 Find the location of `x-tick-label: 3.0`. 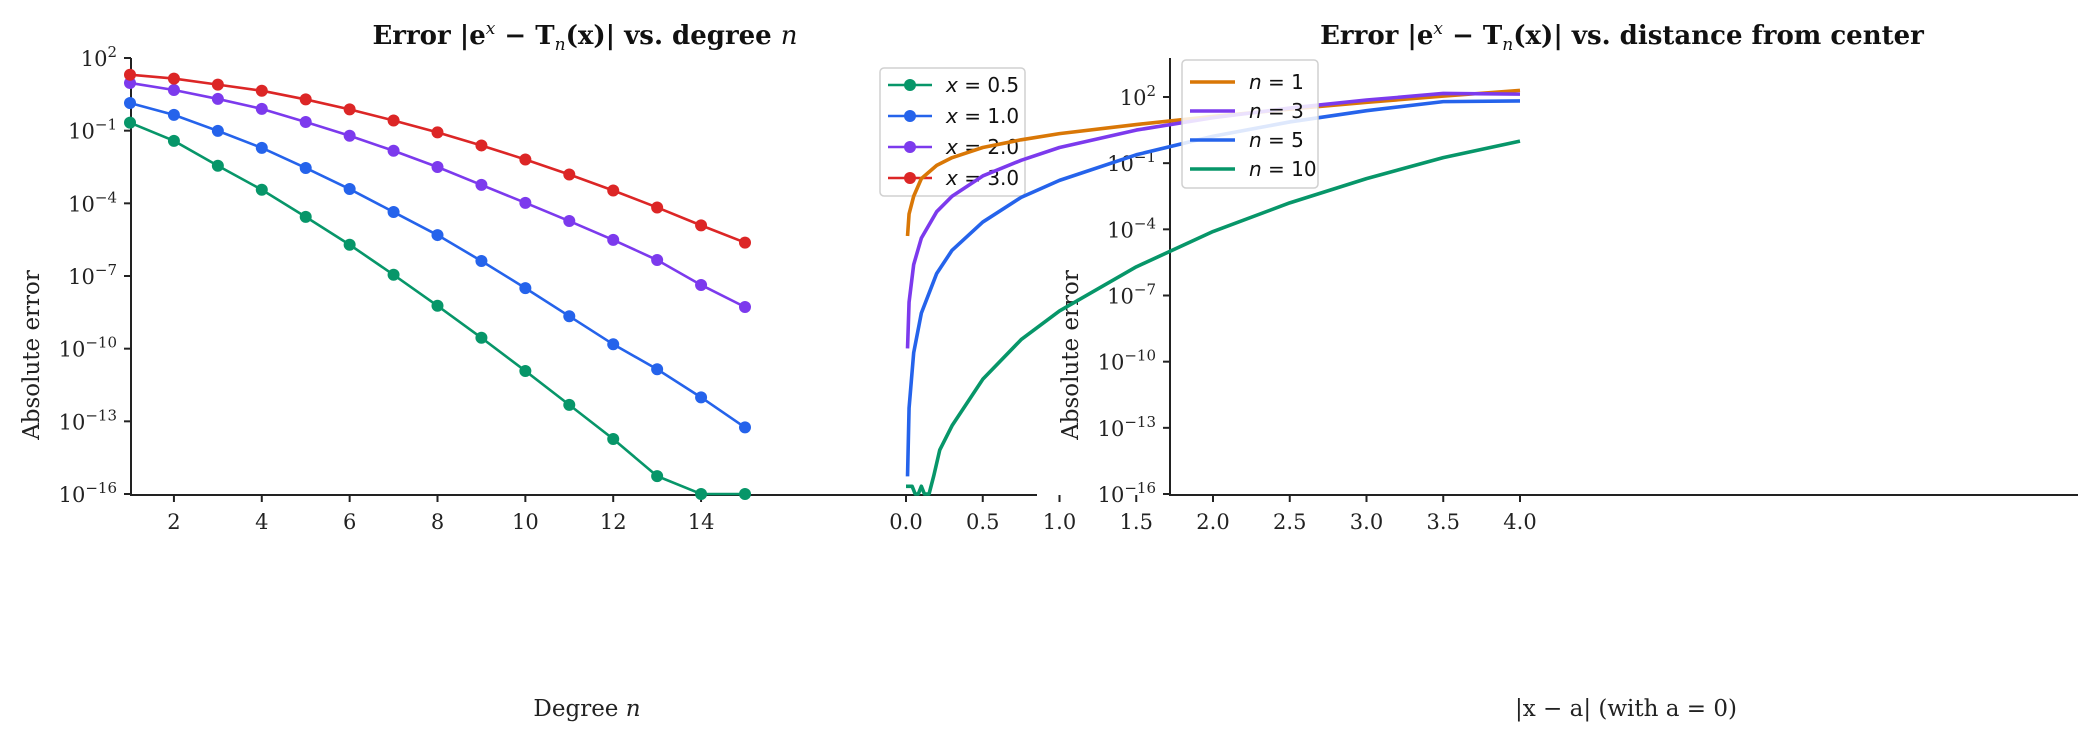

x-tick-label: 3.0 is located at coordinates (1366, 522).